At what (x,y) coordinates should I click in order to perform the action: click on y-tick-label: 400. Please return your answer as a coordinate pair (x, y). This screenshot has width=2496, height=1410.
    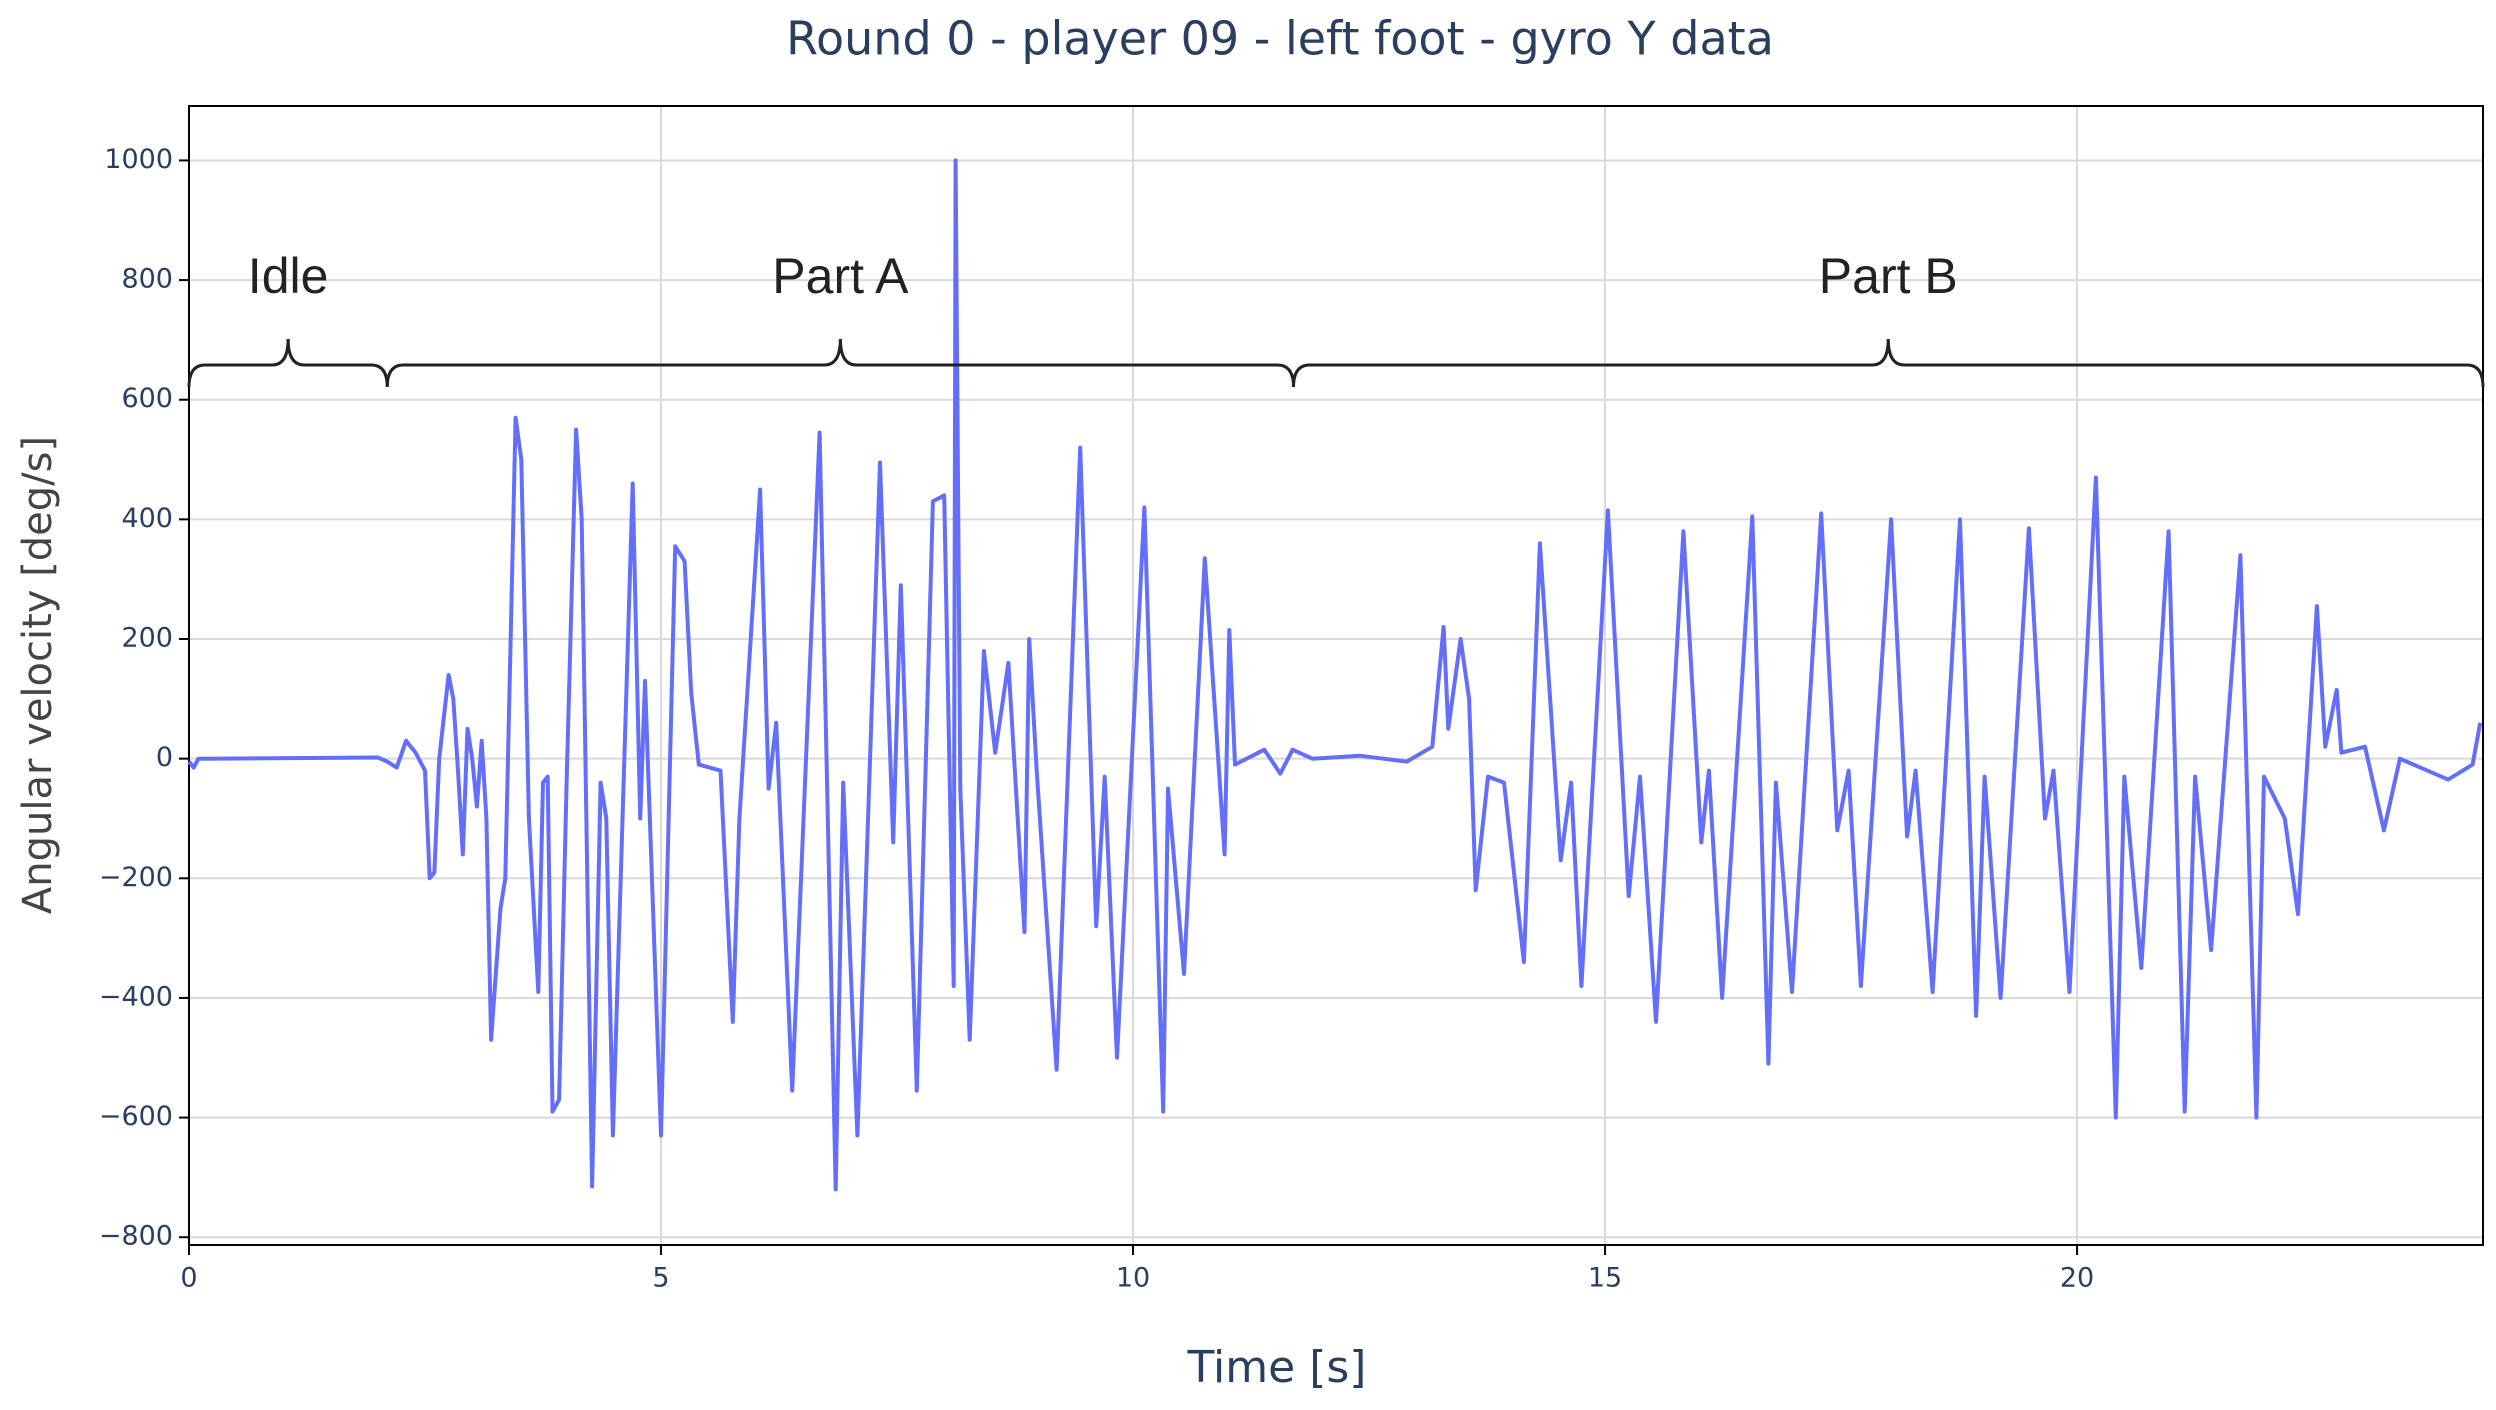
    Looking at the image, I should click on (147, 518).